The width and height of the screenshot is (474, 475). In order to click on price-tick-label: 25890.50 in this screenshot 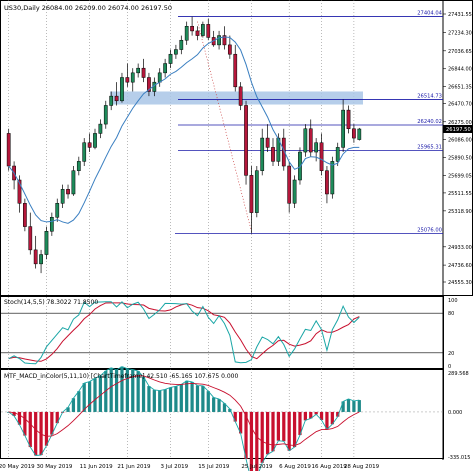, I will do `click(460, 159)`.